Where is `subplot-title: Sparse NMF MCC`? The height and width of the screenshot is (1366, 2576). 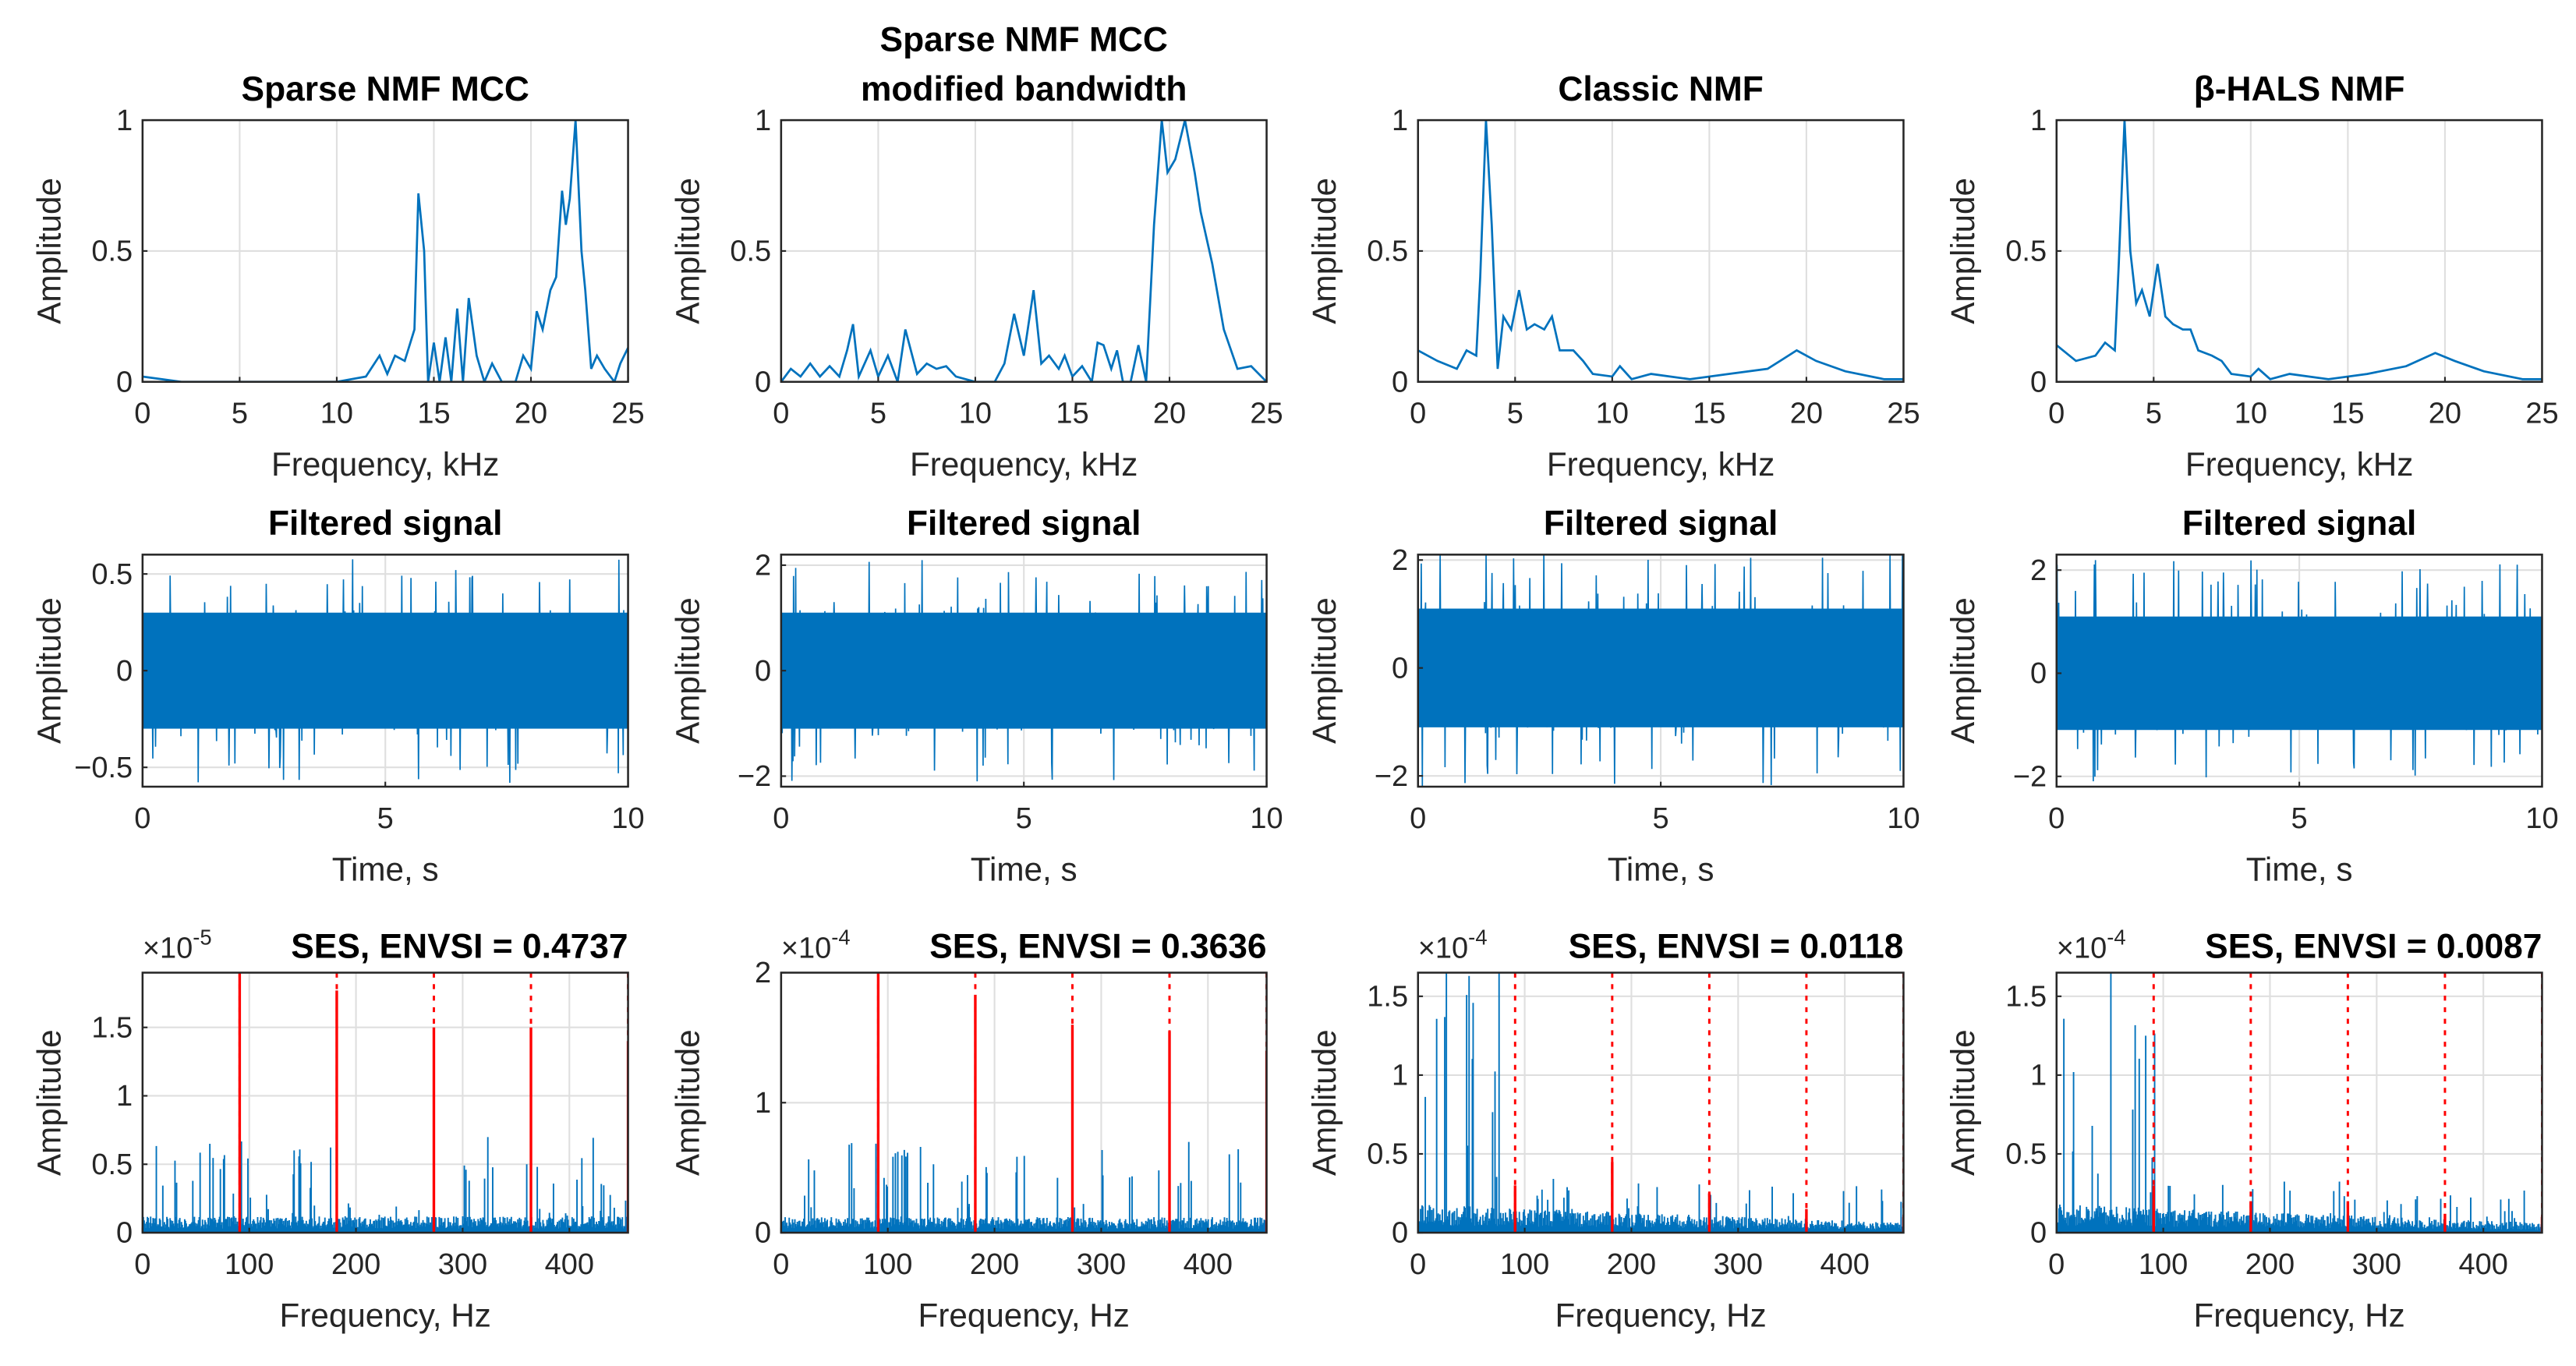
subplot-title: Sparse NMF MCC is located at coordinates (1024, 39).